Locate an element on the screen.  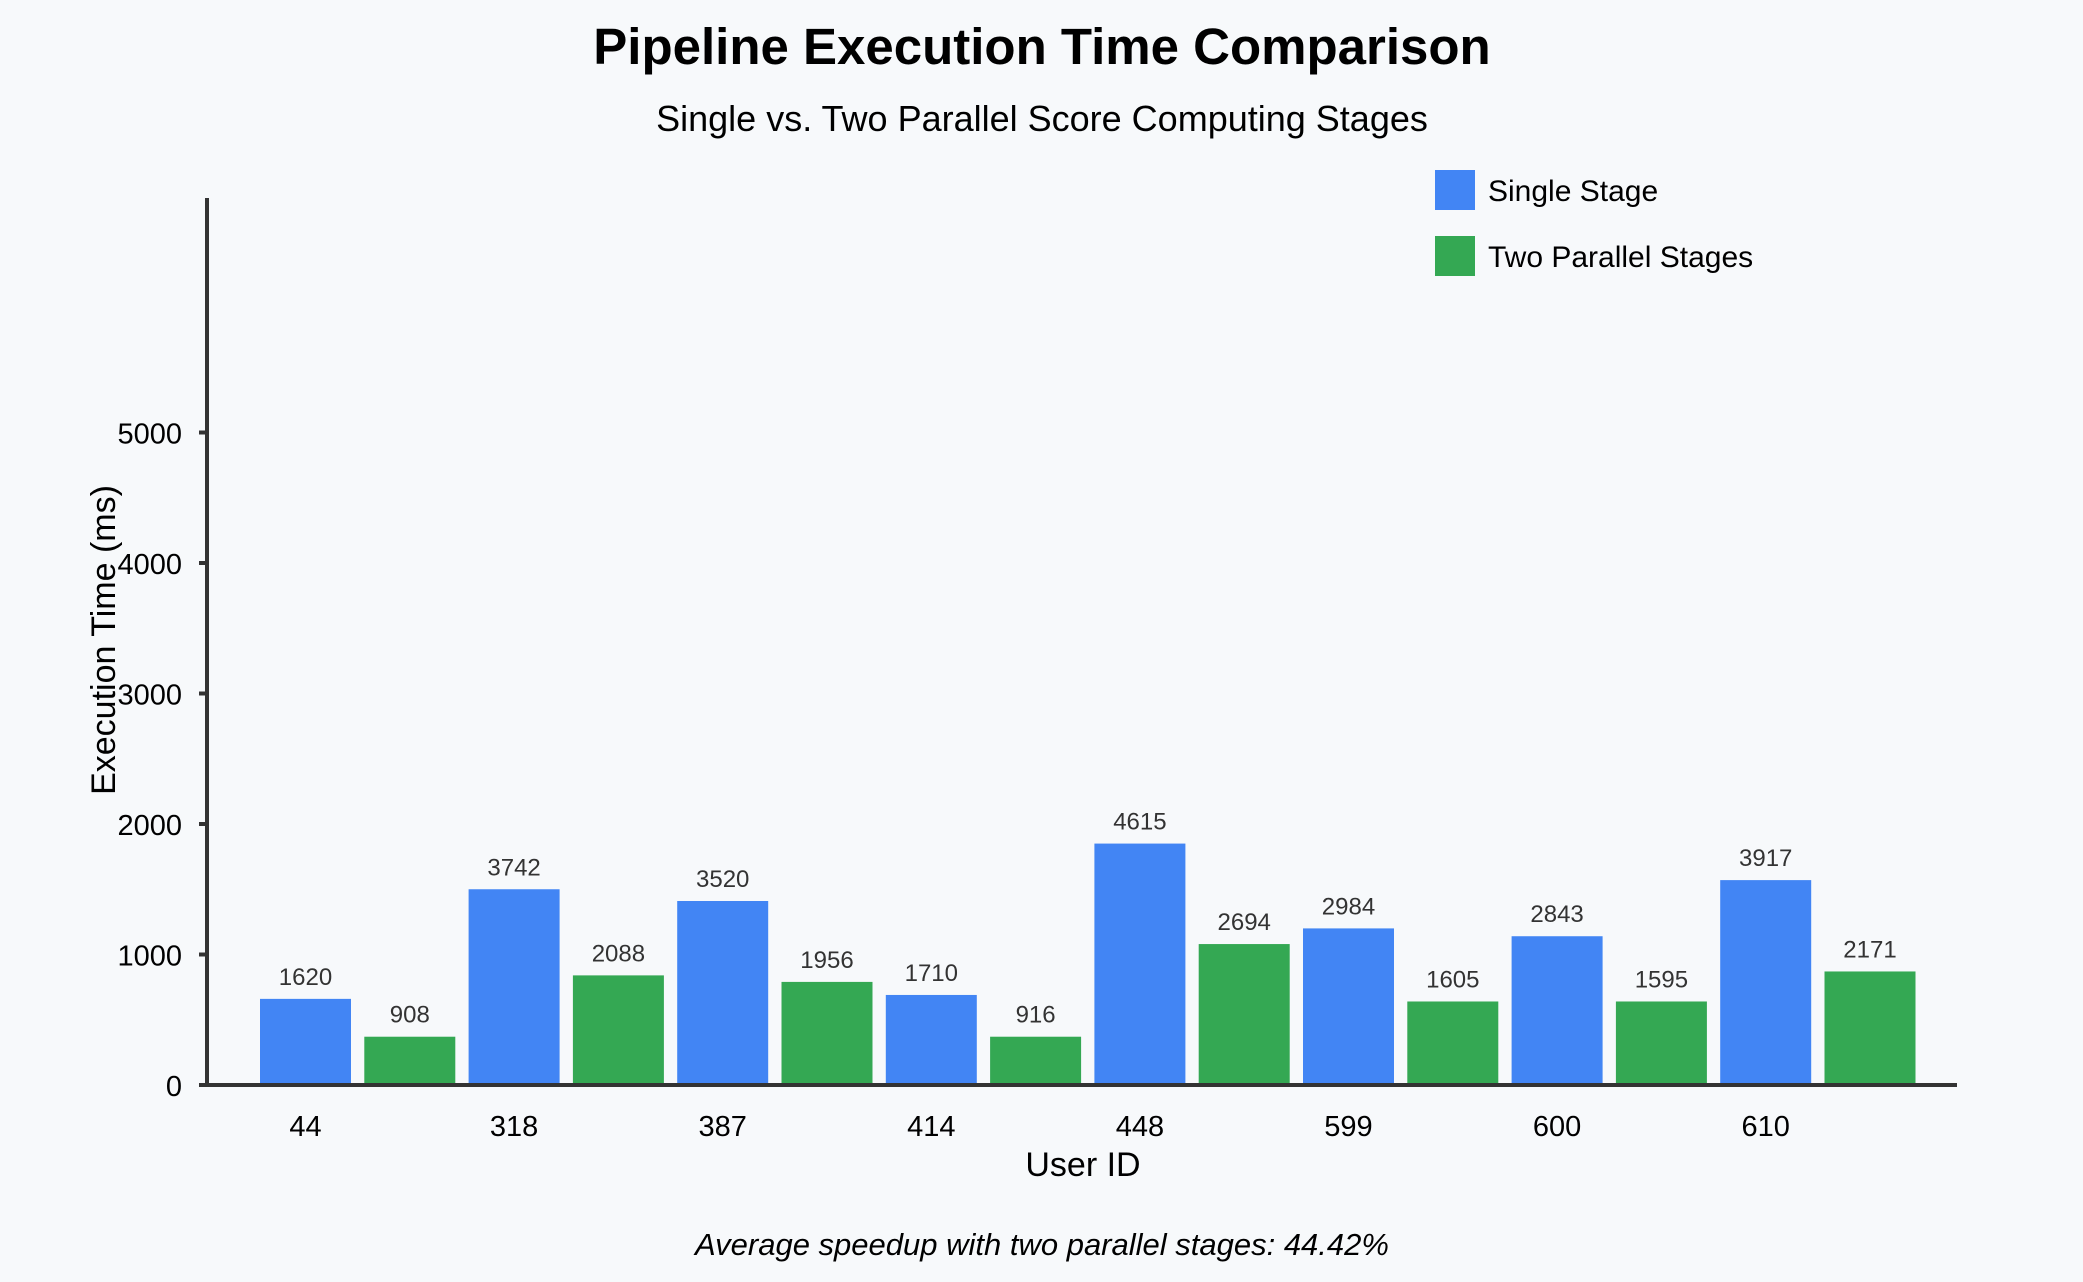
bar-value-label: 1710 is located at coordinates (931, 973).